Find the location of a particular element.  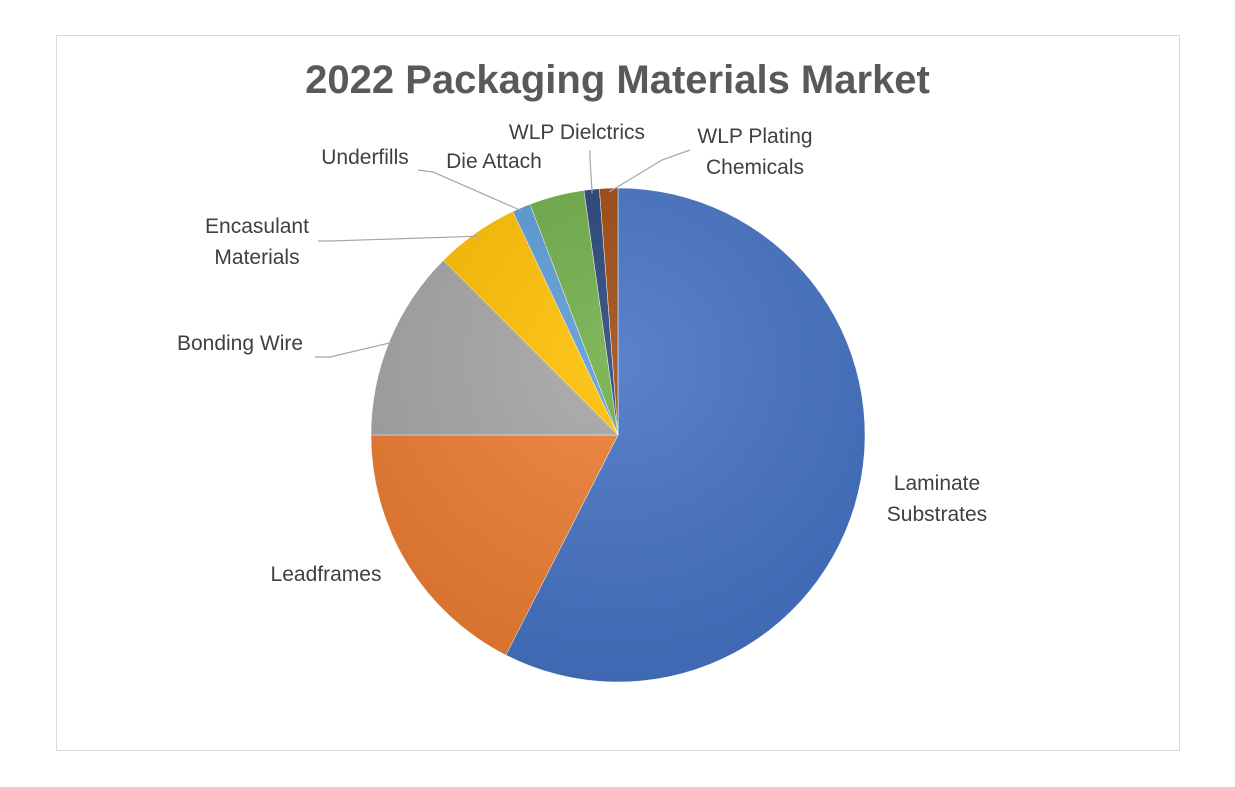

slice-label-3: Bonding Wire is located at coordinates (240, 343).